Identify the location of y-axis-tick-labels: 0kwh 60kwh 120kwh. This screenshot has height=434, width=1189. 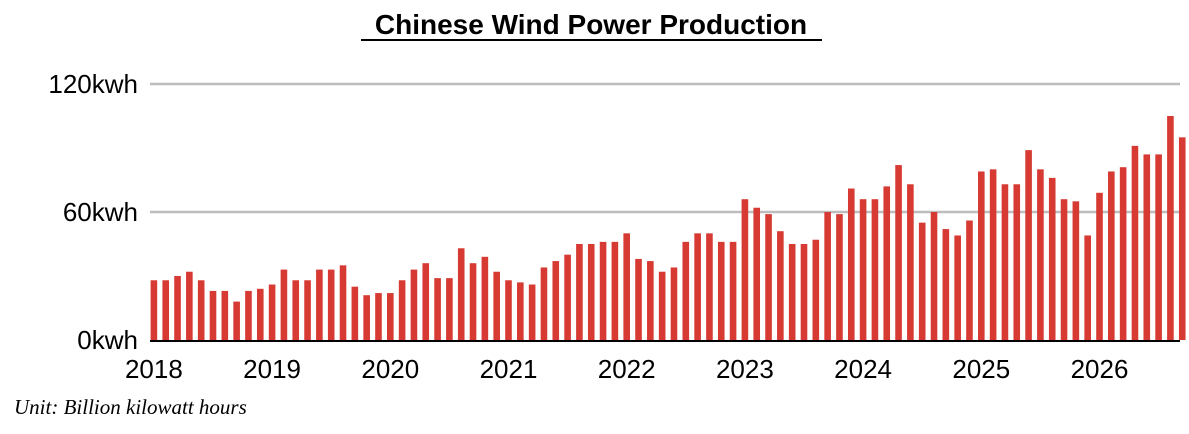
(93, 212).